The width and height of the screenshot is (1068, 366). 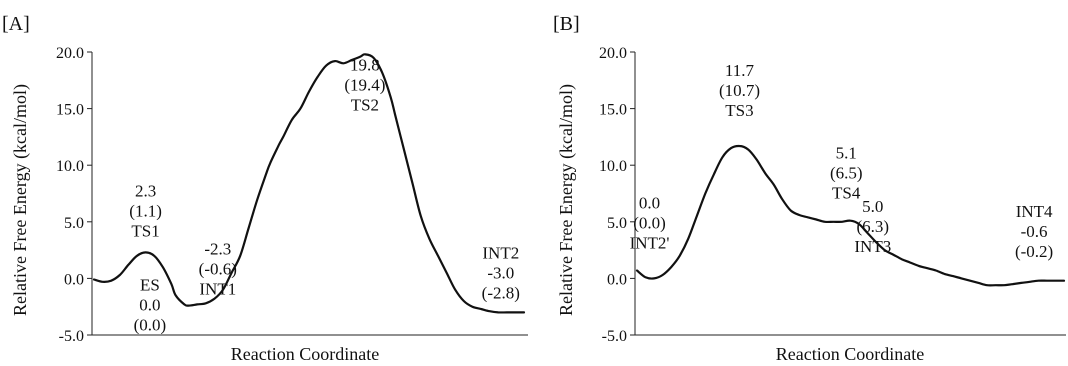 I want to click on panel-b-annotation-label: TS3, so click(x=739, y=110).